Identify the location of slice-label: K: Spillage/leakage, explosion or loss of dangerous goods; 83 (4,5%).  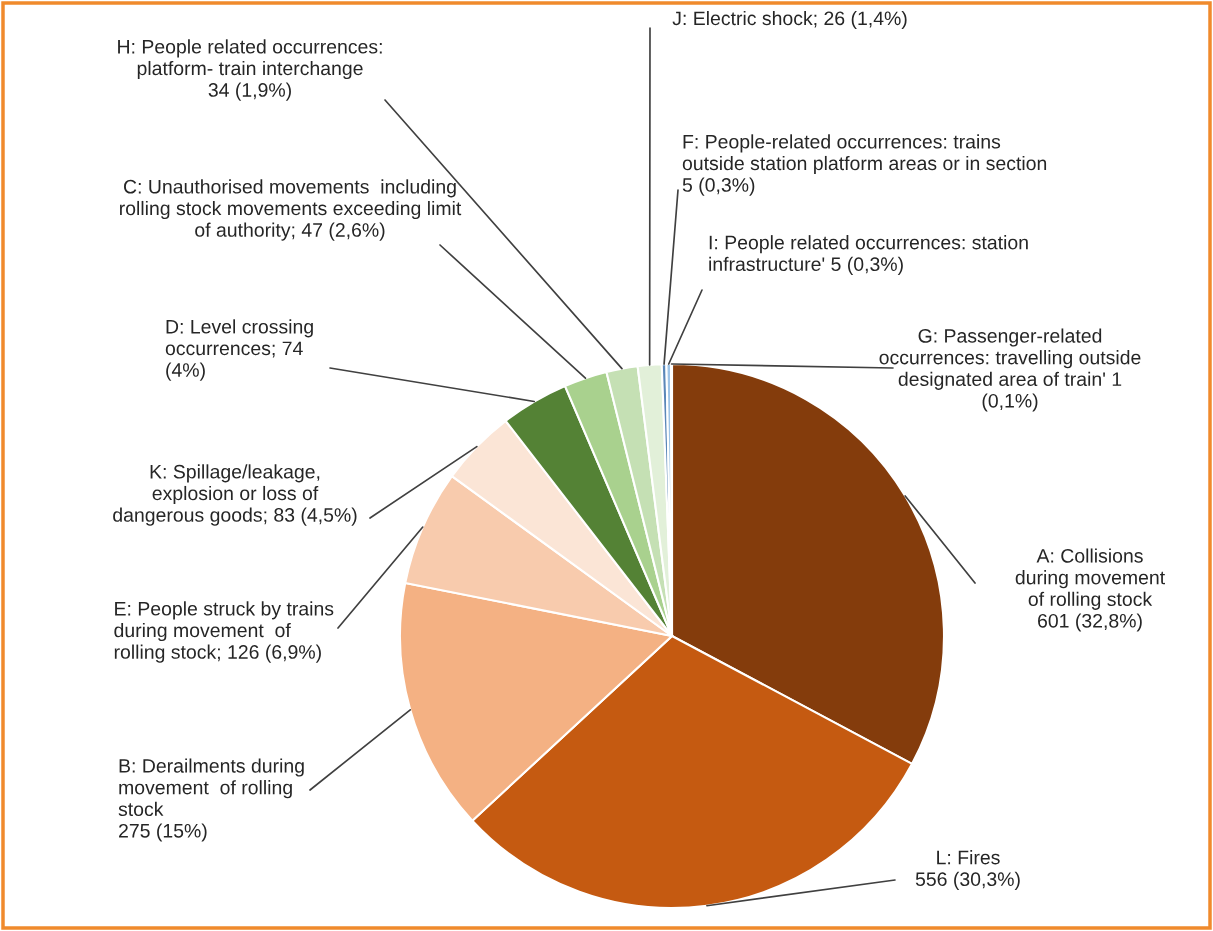
(235, 495).